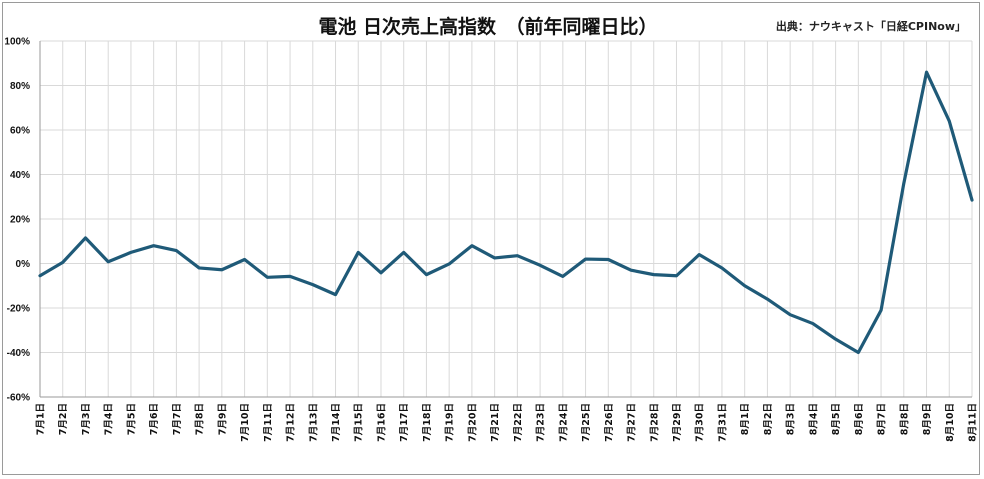 This screenshot has height=479, width=984. Describe the element at coordinates (654, 422) in the screenshot. I see `x-tick-label: 7月28日` at that location.